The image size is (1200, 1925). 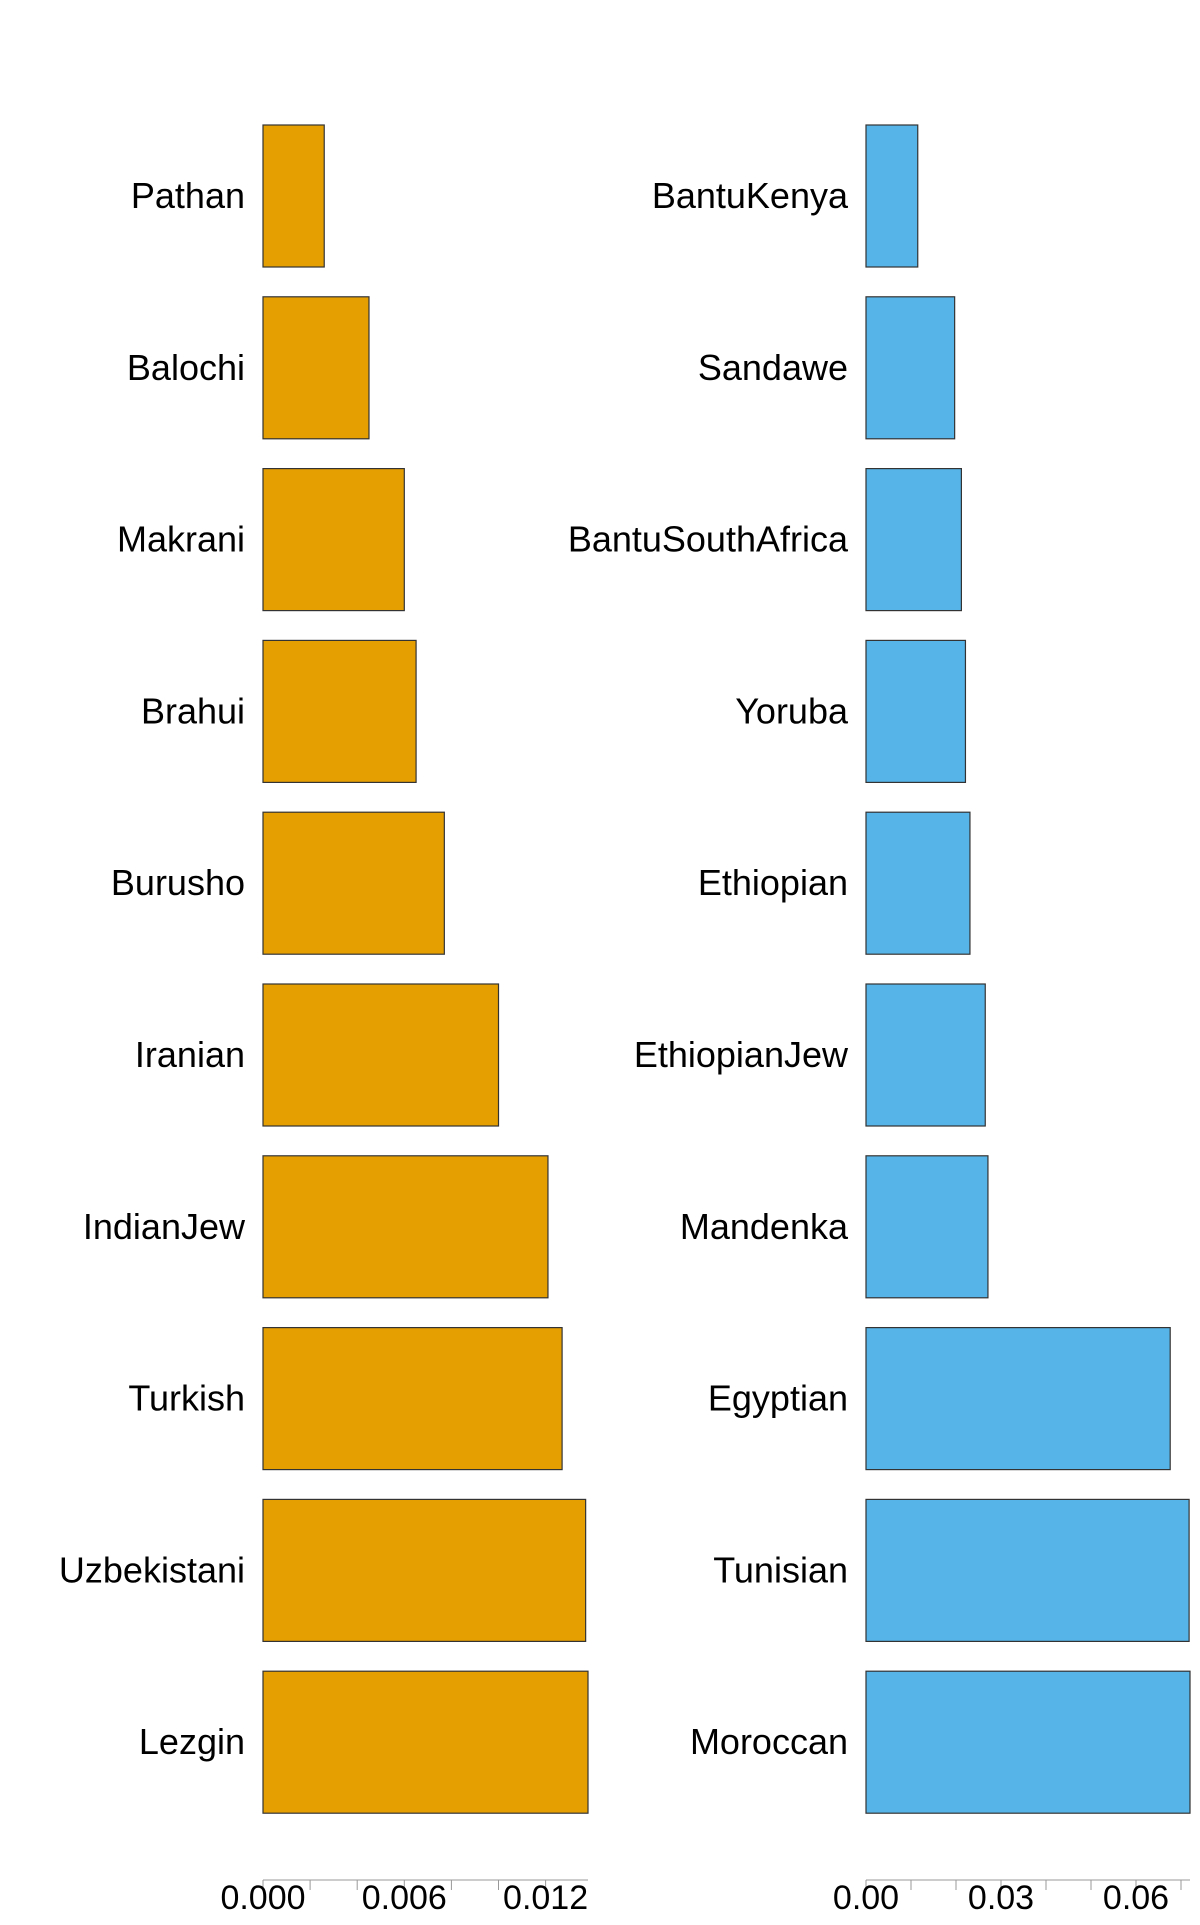 I want to click on category-label: Burusho, so click(x=178, y=882).